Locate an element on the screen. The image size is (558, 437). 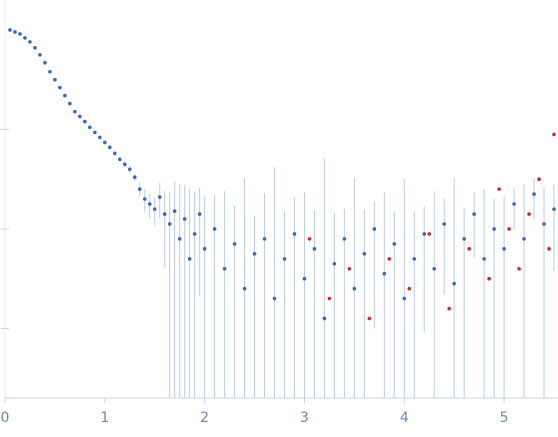
x-tick-label: 1 is located at coordinates (104, 418).